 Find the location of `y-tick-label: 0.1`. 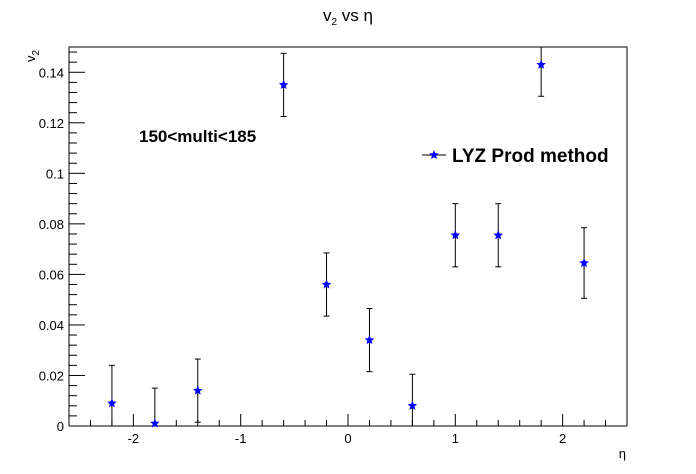

y-tick-label: 0.1 is located at coordinates (55, 173).